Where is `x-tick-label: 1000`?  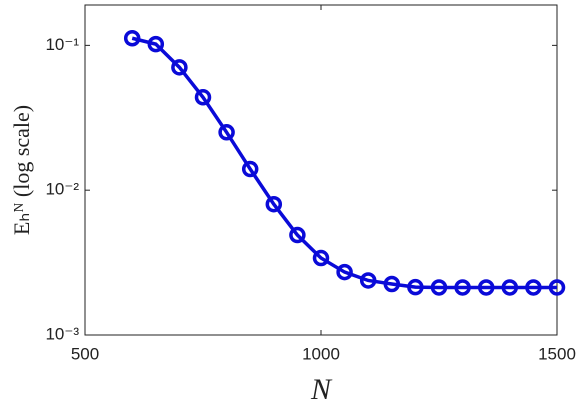
x-tick-label: 1000 is located at coordinates (321, 353).